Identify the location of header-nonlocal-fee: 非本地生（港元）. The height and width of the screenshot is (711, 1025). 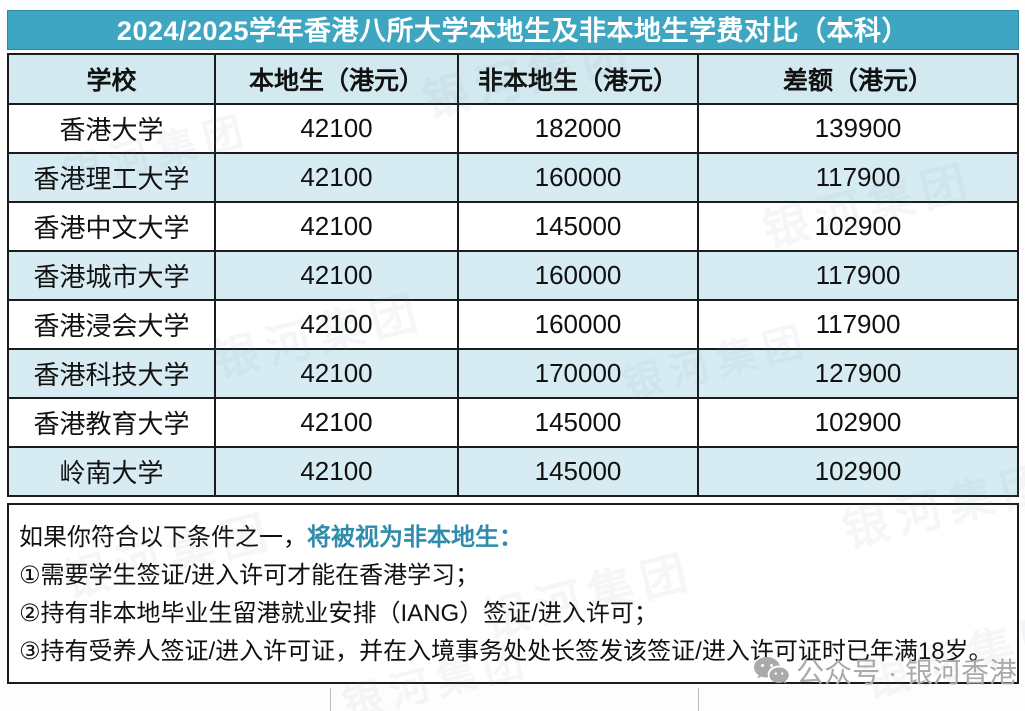
(579, 79).